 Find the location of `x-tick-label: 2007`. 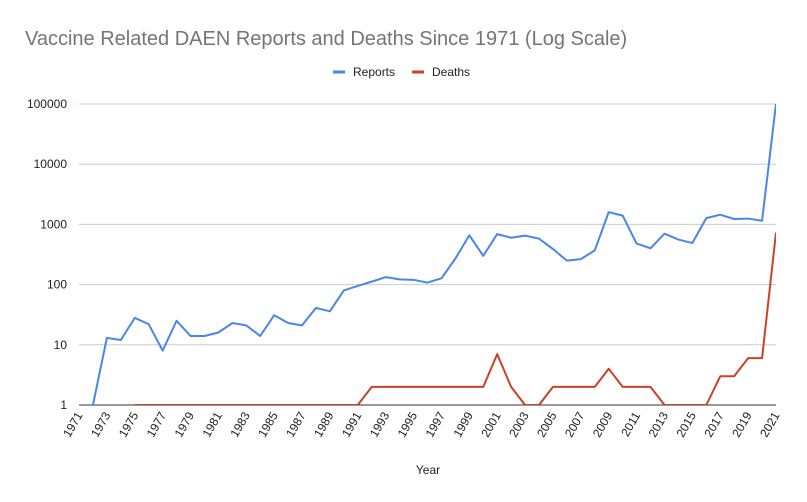

x-tick-label: 2007 is located at coordinates (575, 424).